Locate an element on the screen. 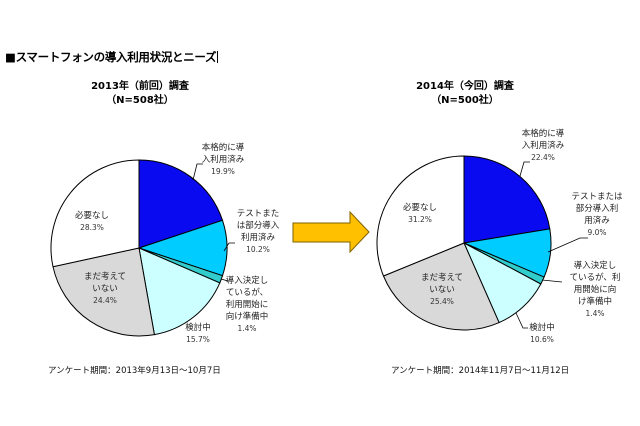  label-2014-not-yet: まだ考えて いない 25.4% is located at coordinates (442, 290).